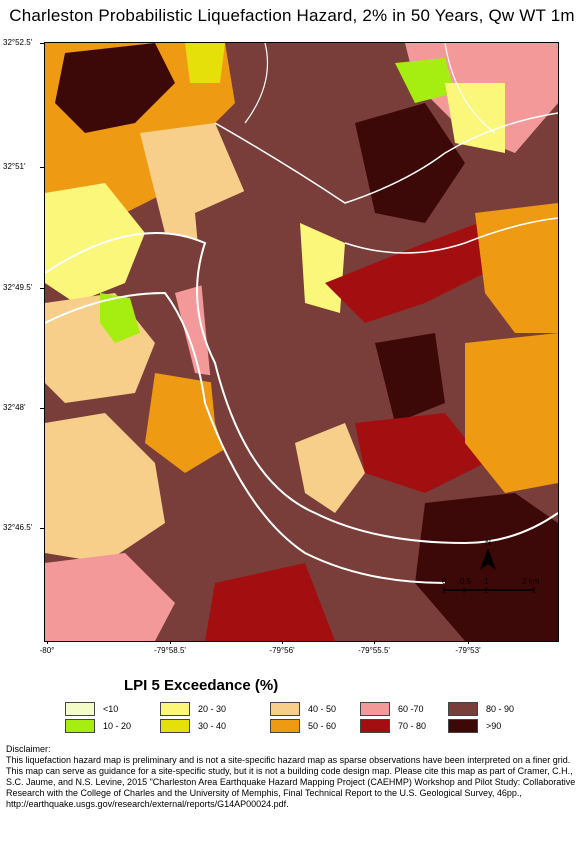 The image size is (584, 847). What do you see at coordinates (212, 726) in the screenshot?
I see `legend-label: 30 - 40` at bounding box center [212, 726].